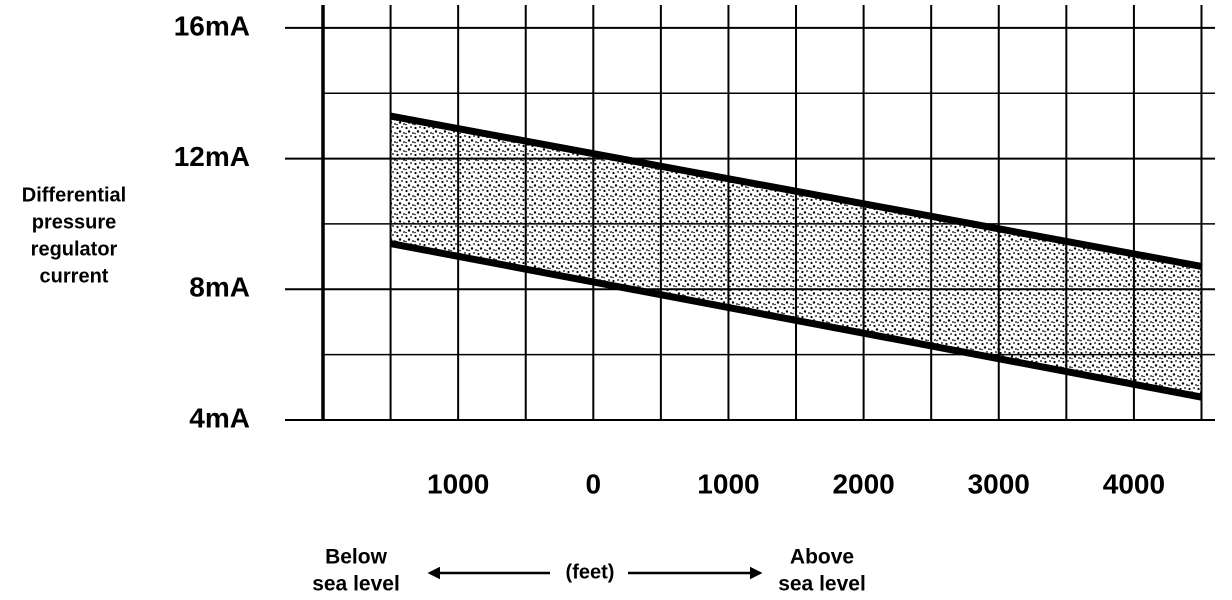 This screenshot has width=1232, height=600. I want to click on y-label: regulator, so click(74, 249).